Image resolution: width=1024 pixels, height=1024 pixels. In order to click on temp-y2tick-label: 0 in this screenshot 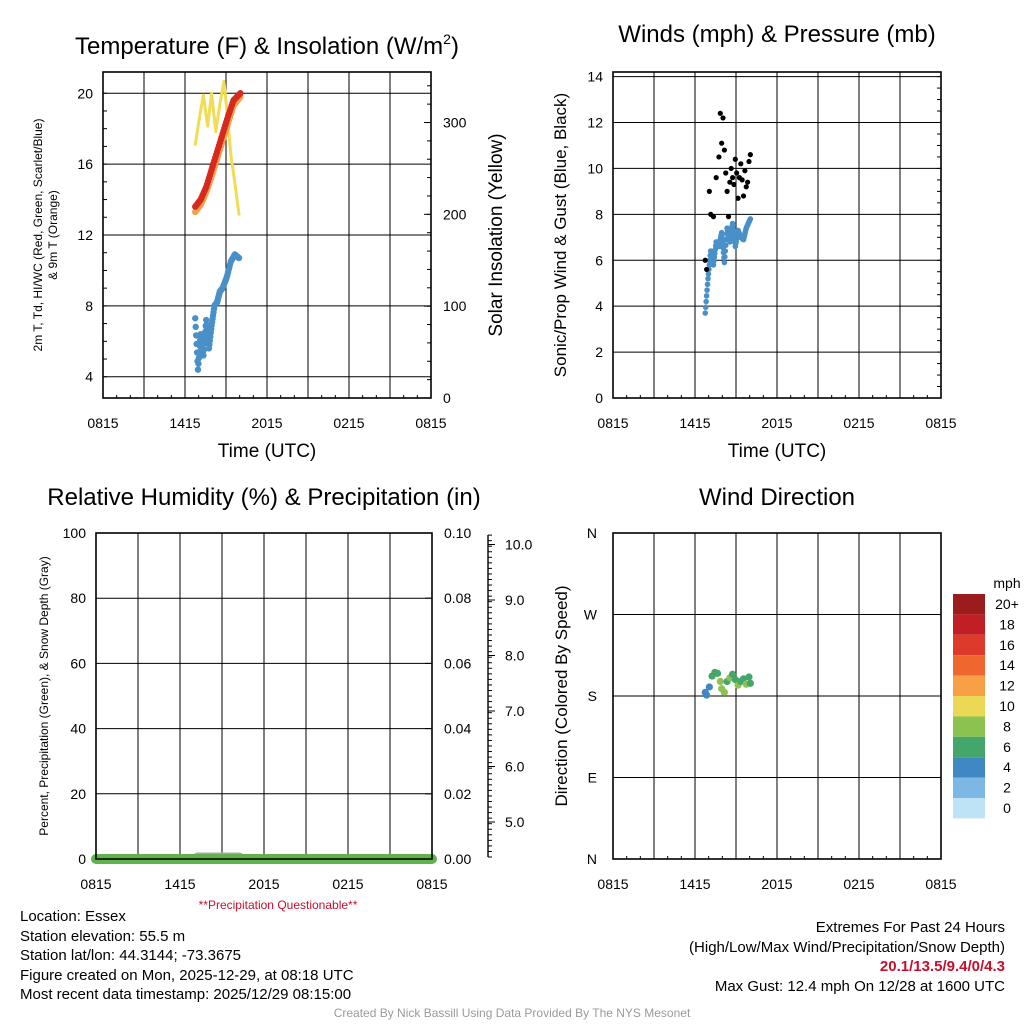, I will do `click(447, 398)`.